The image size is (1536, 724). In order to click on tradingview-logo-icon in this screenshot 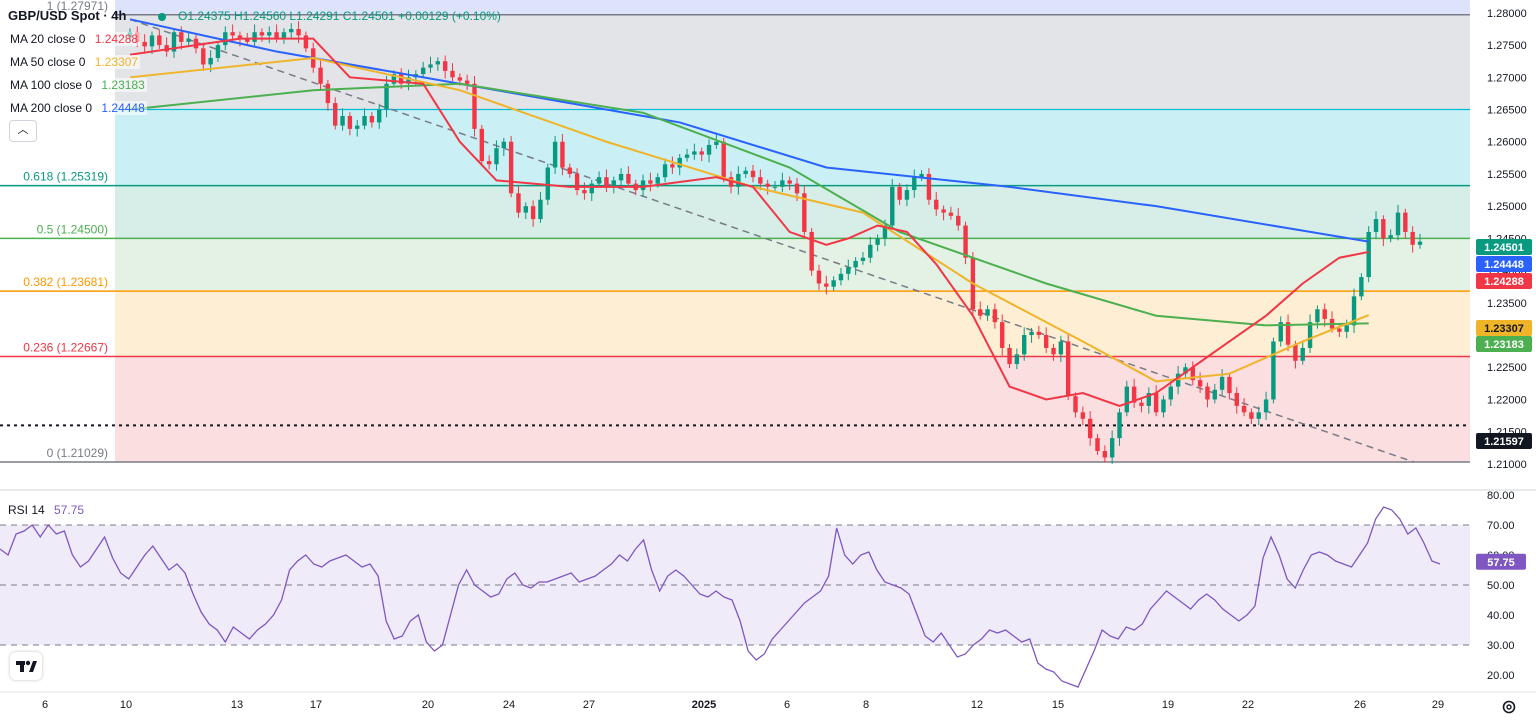, I will do `click(26, 666)`.